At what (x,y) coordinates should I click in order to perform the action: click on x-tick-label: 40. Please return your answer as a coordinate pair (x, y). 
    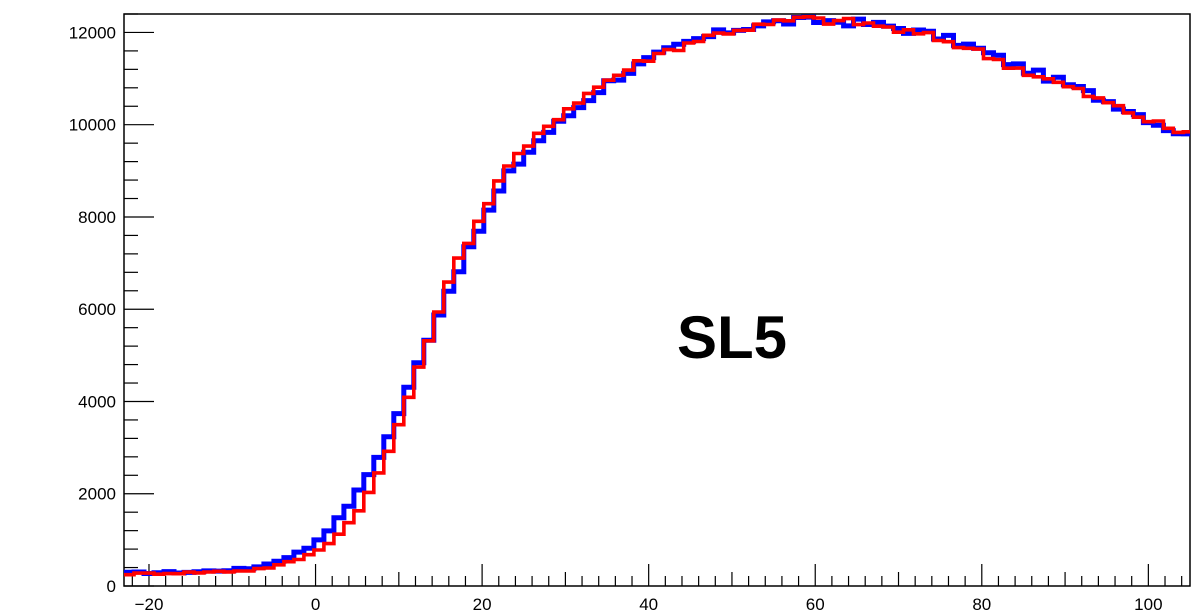
    Looking at the image, I should click on (648, 604).